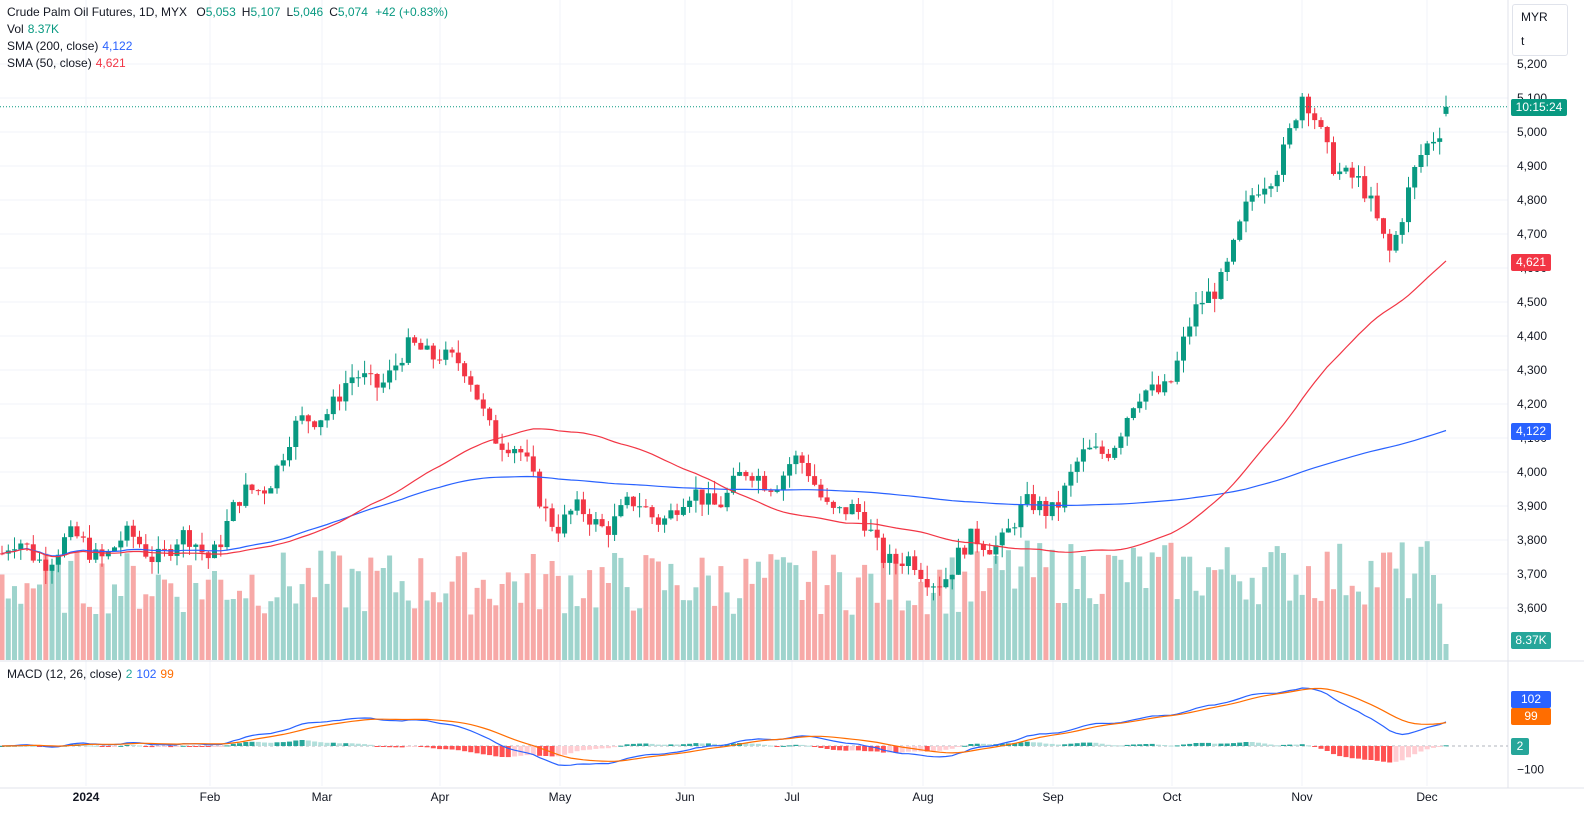 Image resolution: width=1584 pixels, height=826 pixels. I want to click on currency-unit-selector: MYR t, so click(1540, 30).